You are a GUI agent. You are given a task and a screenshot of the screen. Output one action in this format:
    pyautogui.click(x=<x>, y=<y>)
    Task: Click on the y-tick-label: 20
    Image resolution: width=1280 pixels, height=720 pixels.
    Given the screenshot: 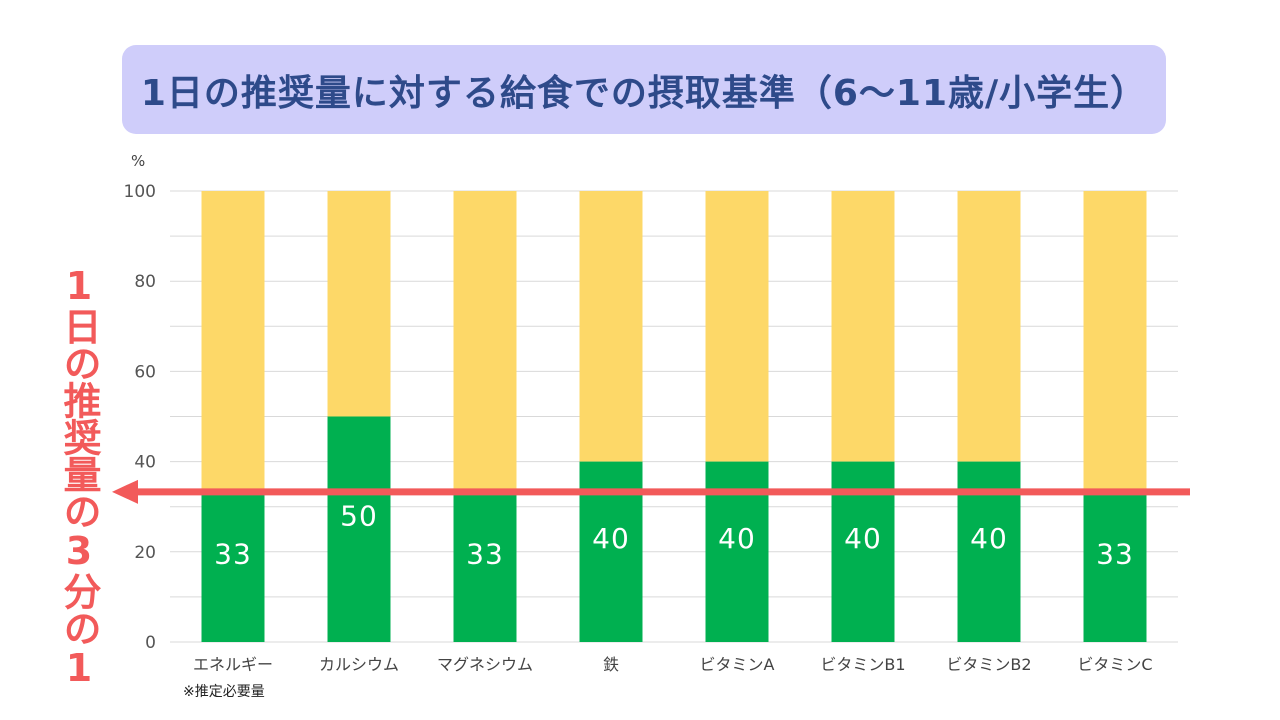 What is the action you would take?
    pyautogui.click(x=145, y=553)
    